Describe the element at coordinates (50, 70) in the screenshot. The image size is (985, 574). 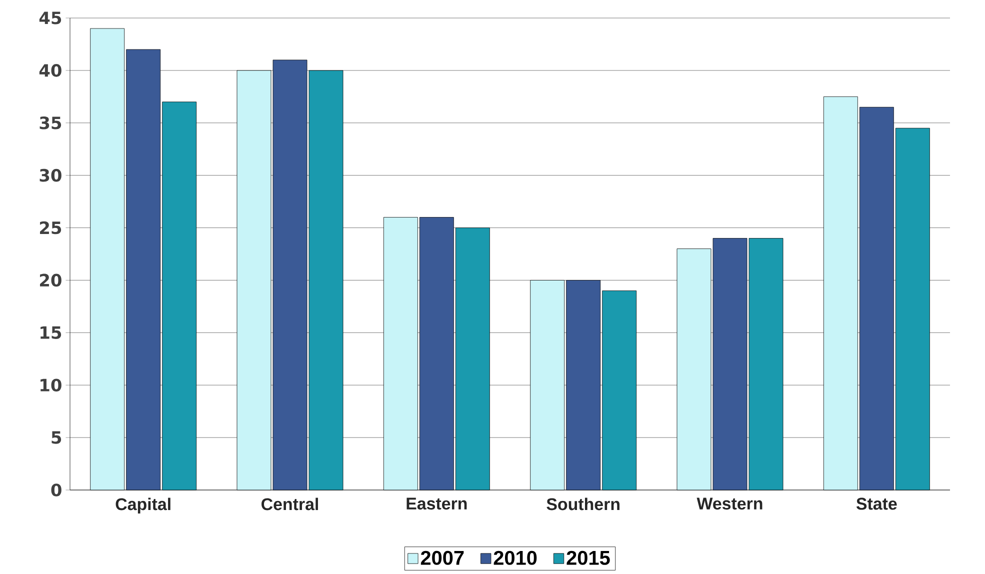
I see `y-tick-label: 40` at that location.